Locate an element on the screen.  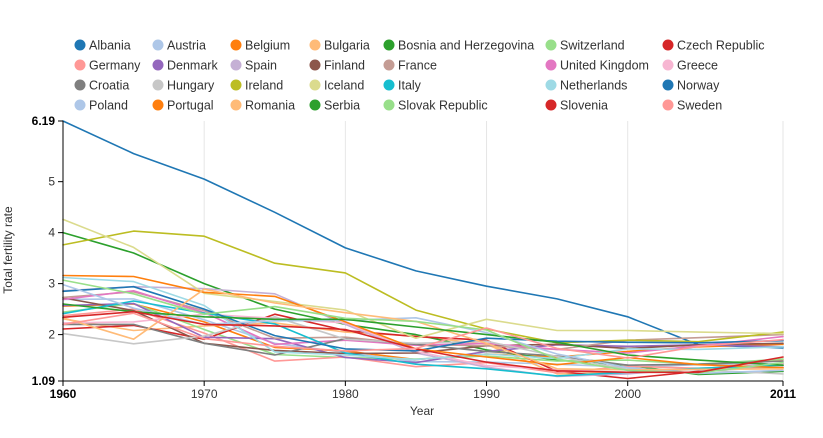
x-axis-title: Year is located at coordinates (422, 411).